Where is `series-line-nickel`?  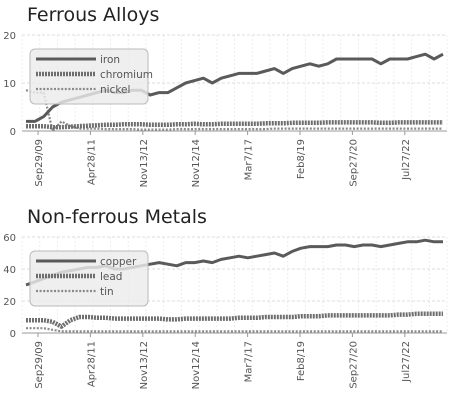 series-line-nickel is located at coordinates (234, 111).